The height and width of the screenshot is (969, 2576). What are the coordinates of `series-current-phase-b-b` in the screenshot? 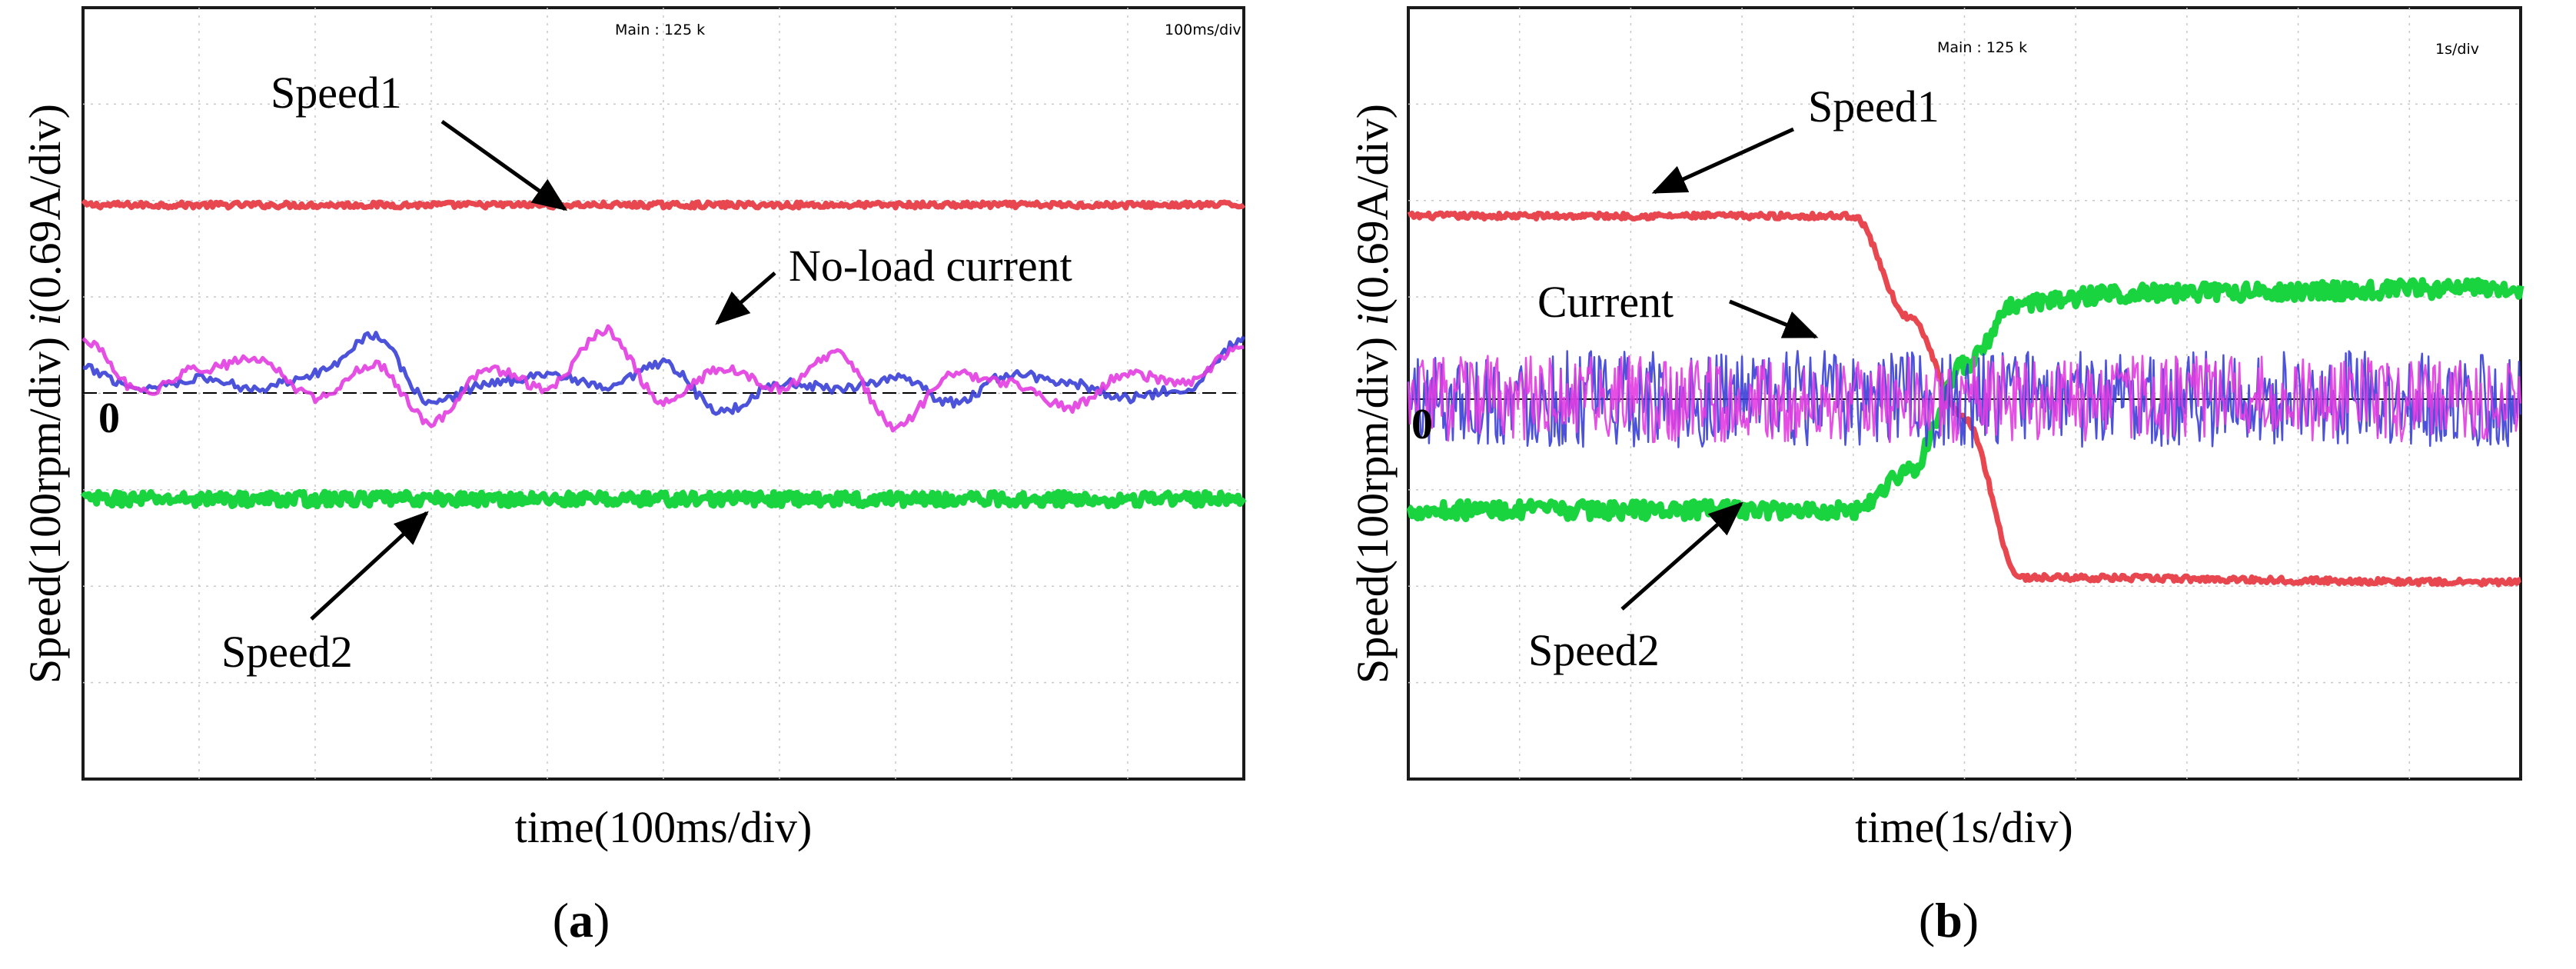 It's located at (1964, 399).